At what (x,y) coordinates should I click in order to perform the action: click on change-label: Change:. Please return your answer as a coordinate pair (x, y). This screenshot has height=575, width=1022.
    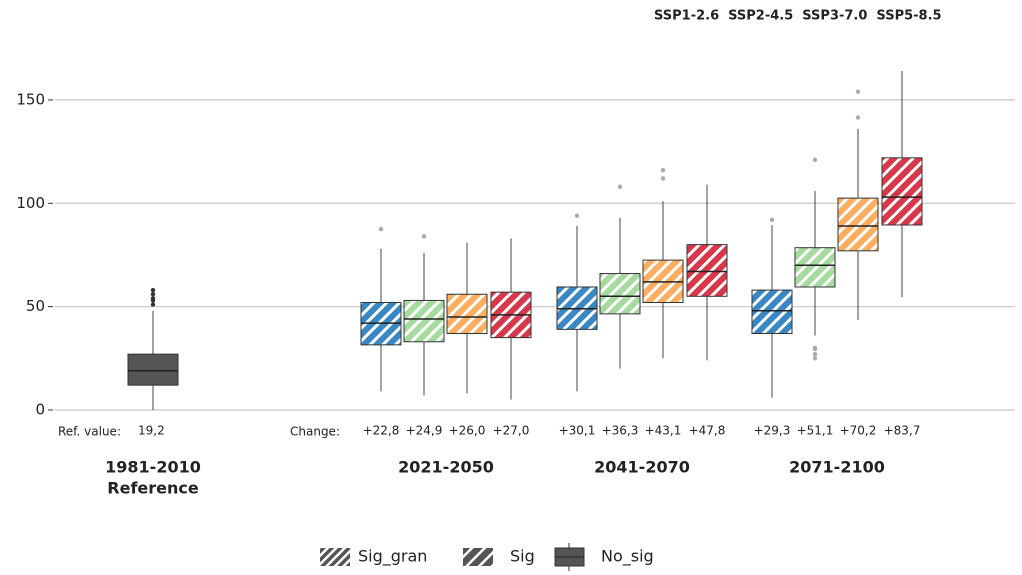
    Looking at the image, I should click on (315, 432).